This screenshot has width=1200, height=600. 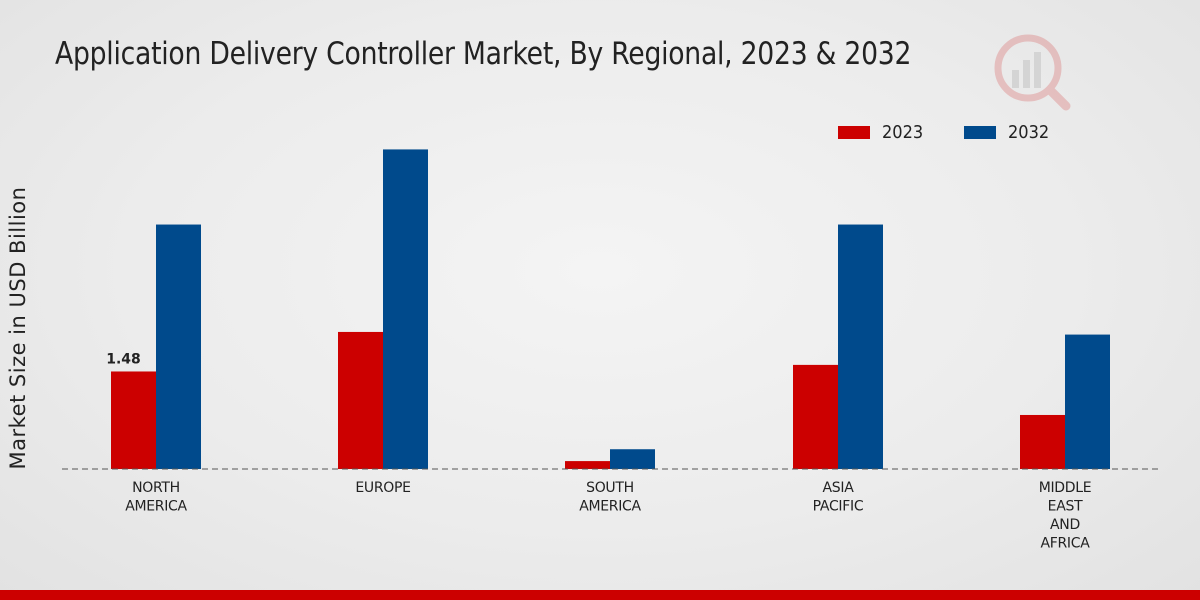 What do you see at coordinates (1032, 72) in the screenshot?
I see `watermark-logo-icon` at bounding box center [1032, 72].